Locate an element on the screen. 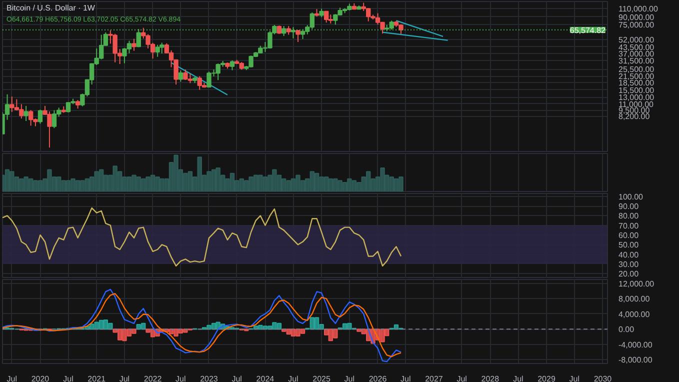 The width and height of the screenshot is (679, 382). x-tick-label: 2026 is located at coordinates (378, 378).